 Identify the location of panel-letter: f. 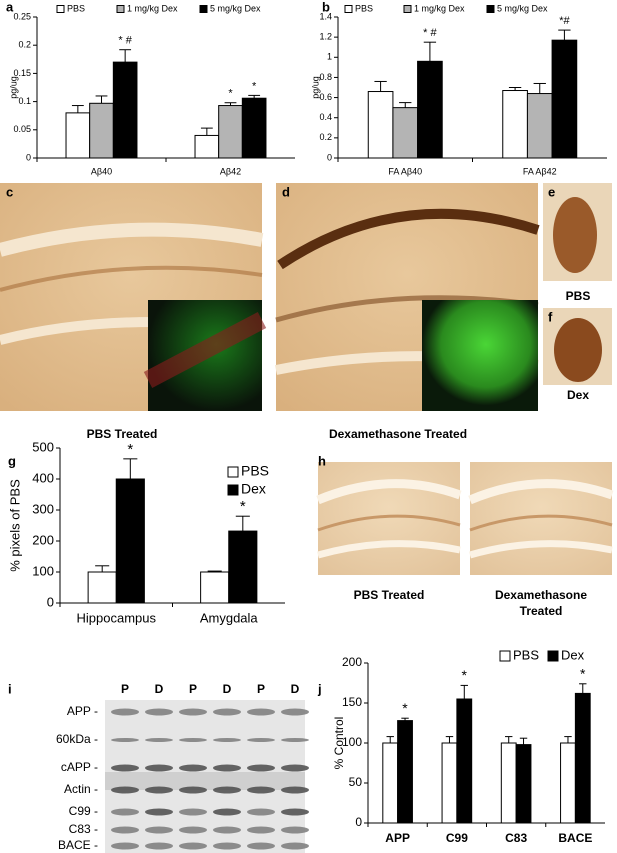
(550, 316).